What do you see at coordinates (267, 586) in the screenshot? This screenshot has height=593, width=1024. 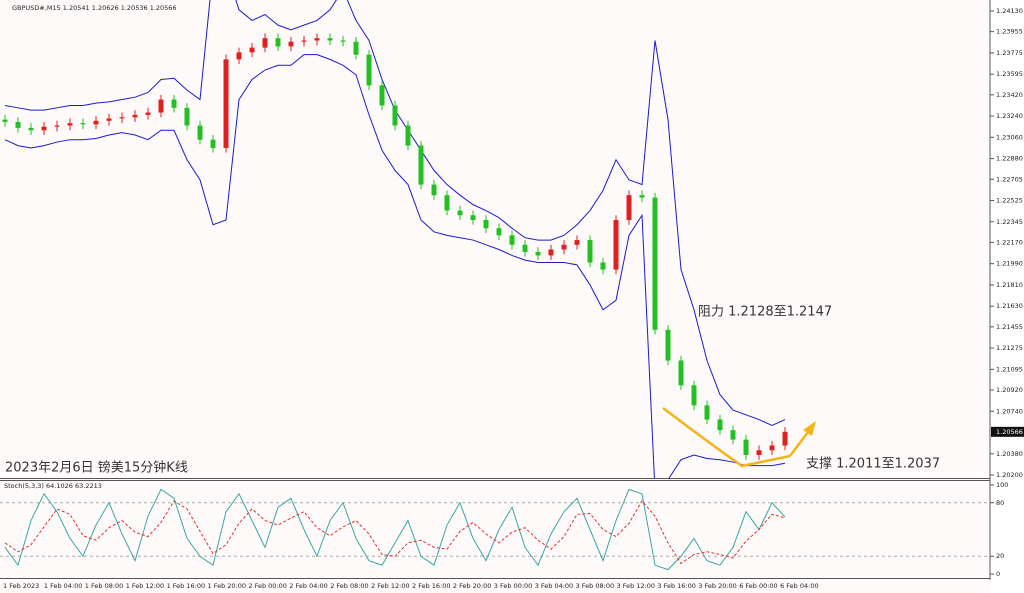 I see `x-tick-label: 2 Feb 00:00` at bounding box center [267, 586].